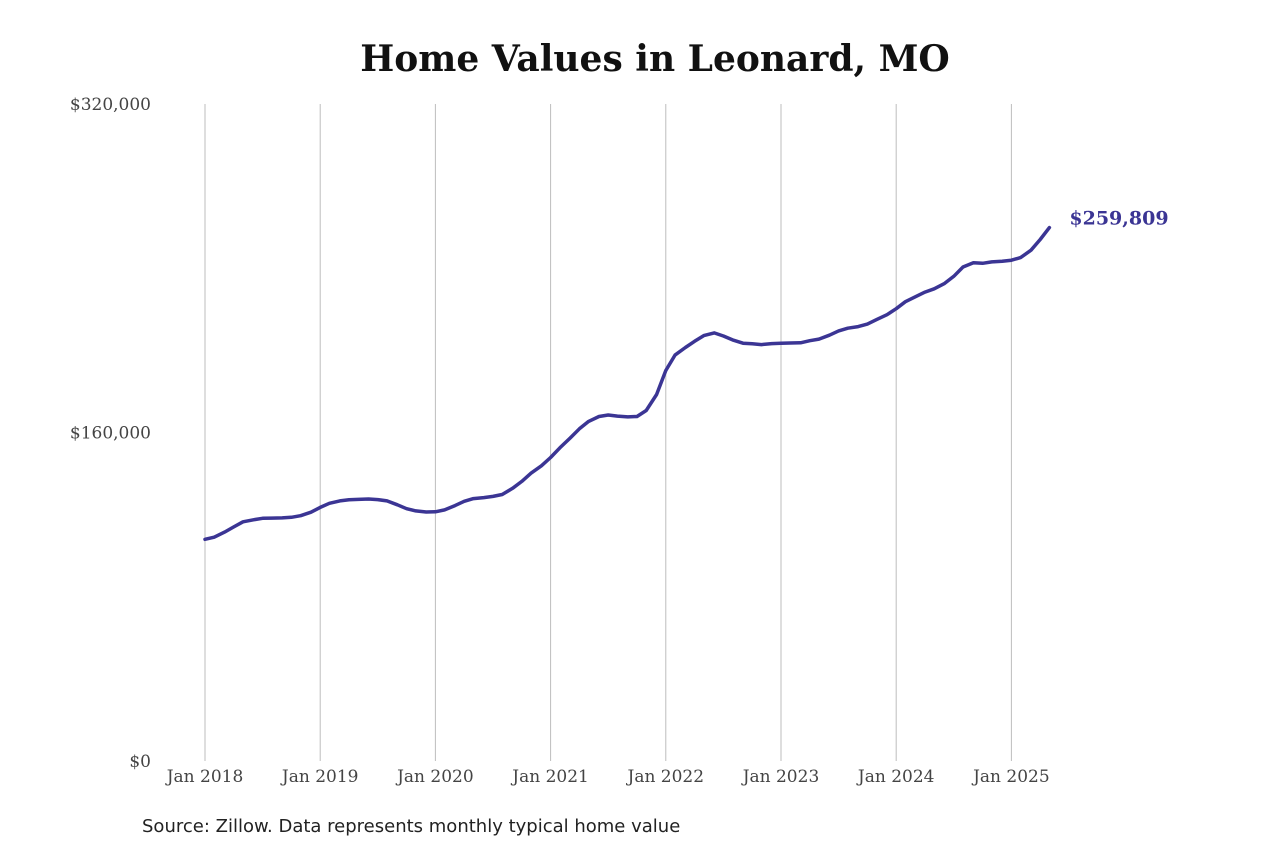 This screenshot has width=1280, height=853. Describe the element at coordinates (549, 777) in the screenshot. I see `x-tick-label: Jan 2021` at that location.